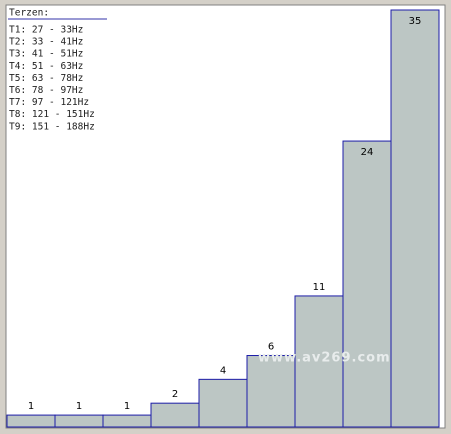  I want to click on legend-entry: T9: 151 - 188Hz, so click(52, 126).